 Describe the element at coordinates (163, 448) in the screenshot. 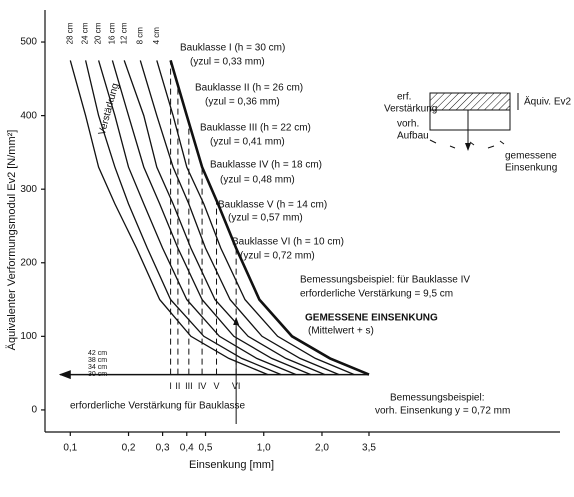

I see `x-tick-label: 0,3` at that location.